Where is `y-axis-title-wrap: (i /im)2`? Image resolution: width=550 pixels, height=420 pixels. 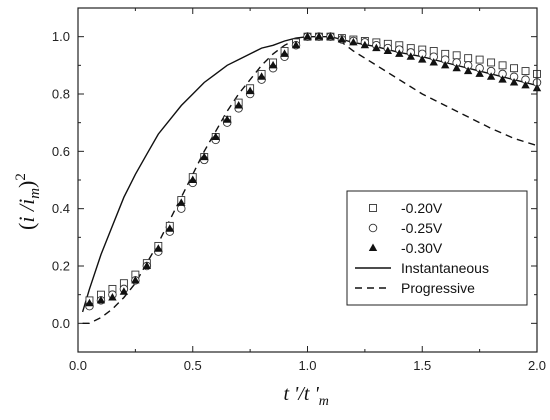
y-axis-title-wrap: (i /im)2 is located at coordinates (28, 201).